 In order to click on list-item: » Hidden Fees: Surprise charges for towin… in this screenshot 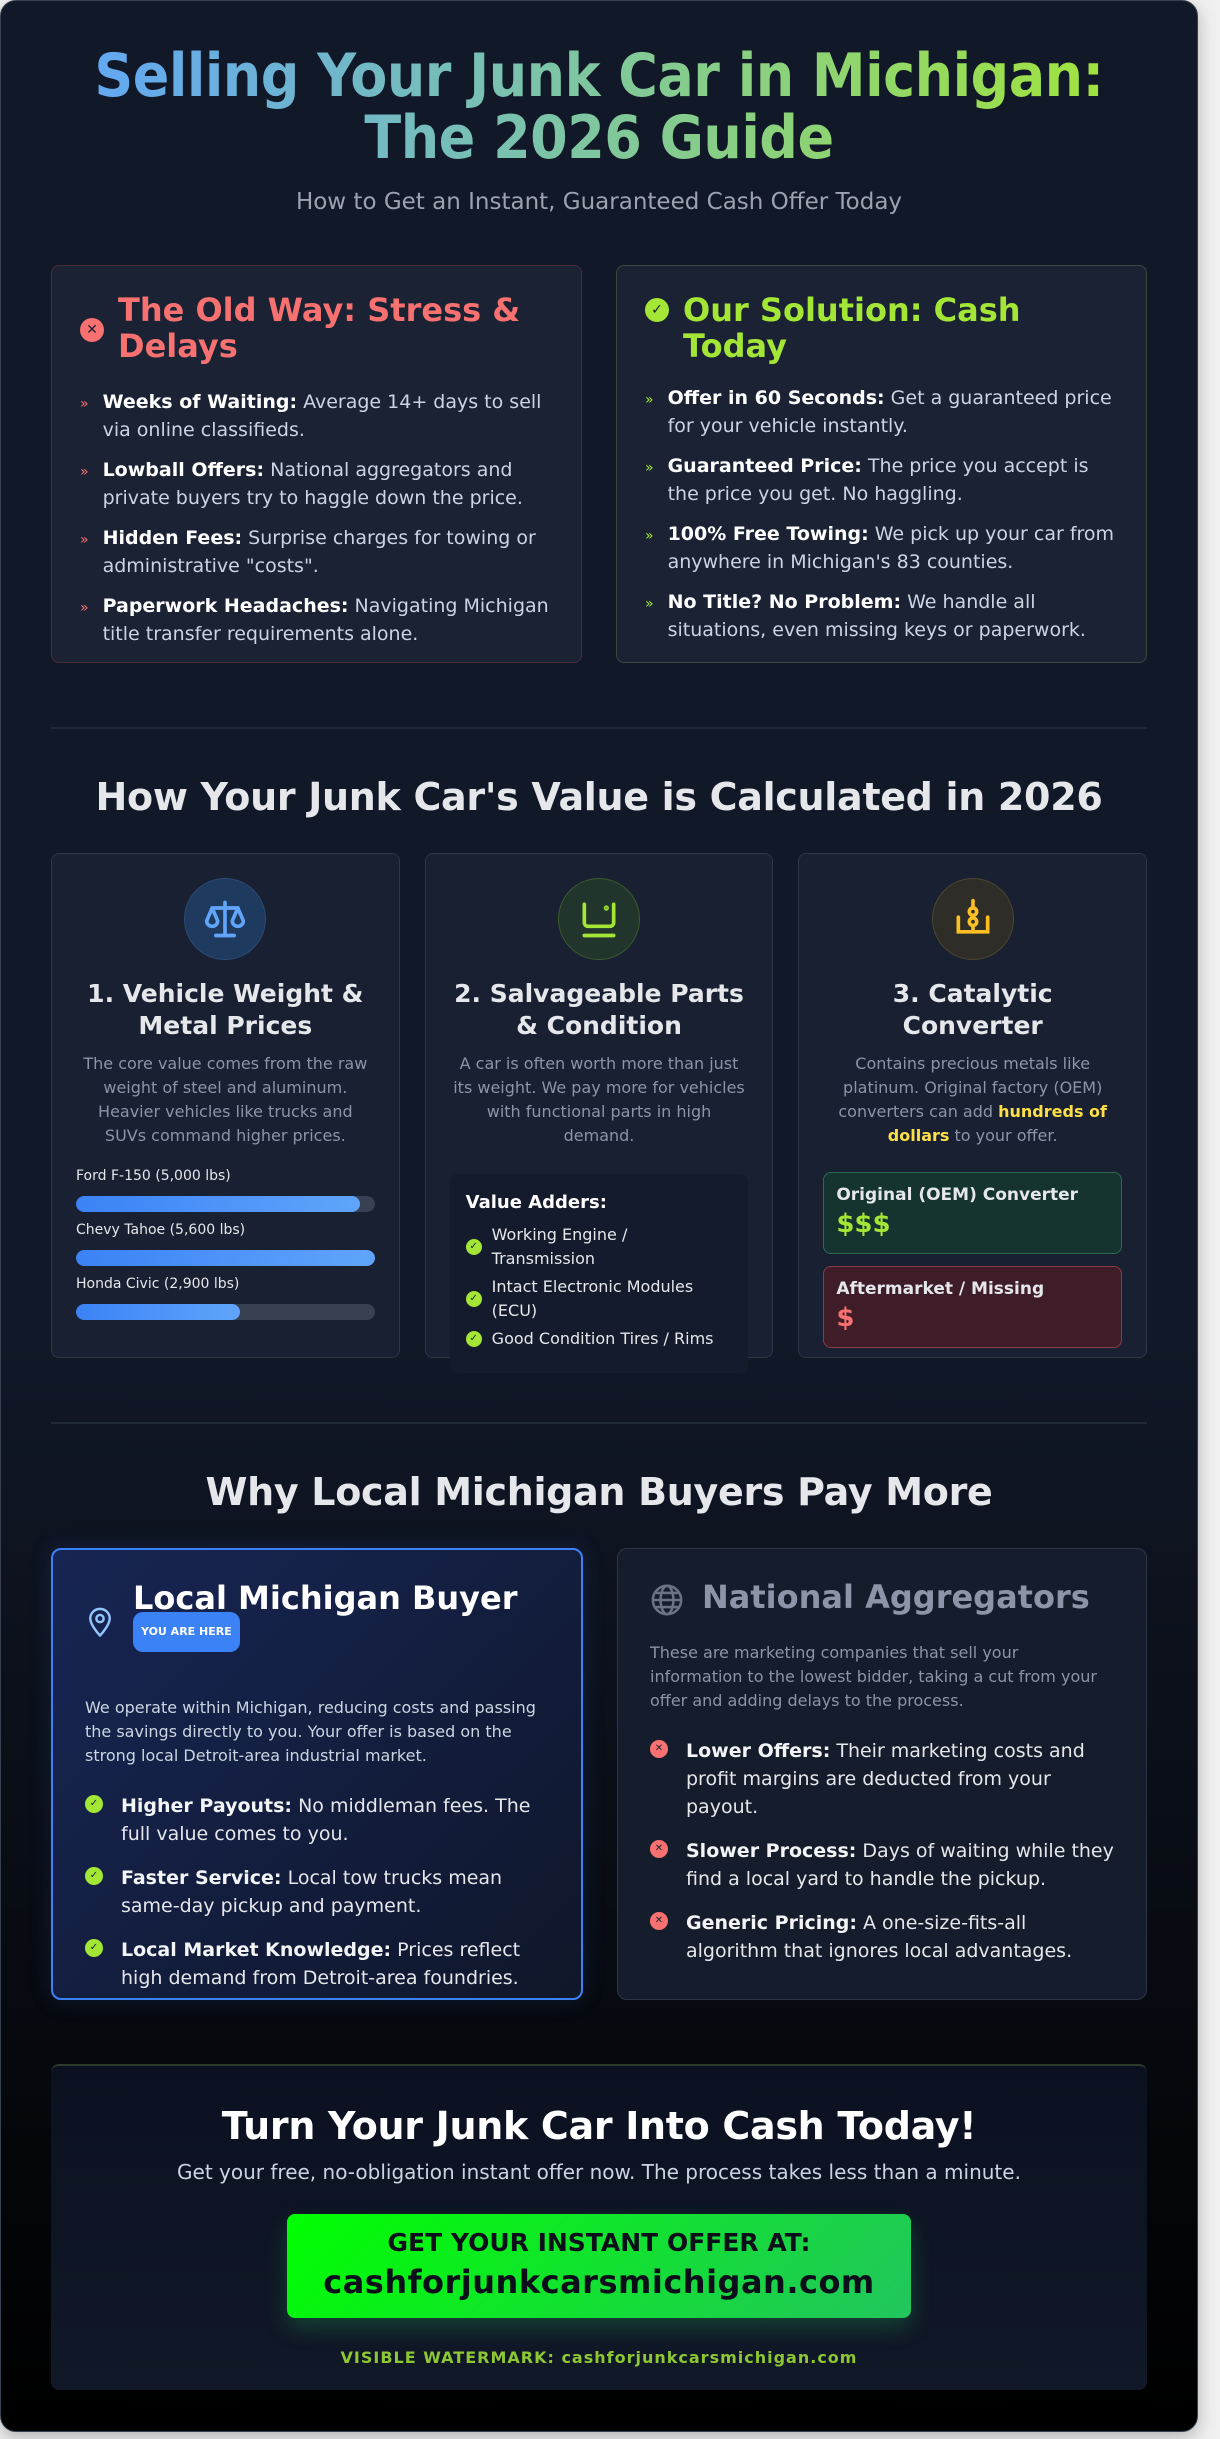, I will do `click(316, 552)`.